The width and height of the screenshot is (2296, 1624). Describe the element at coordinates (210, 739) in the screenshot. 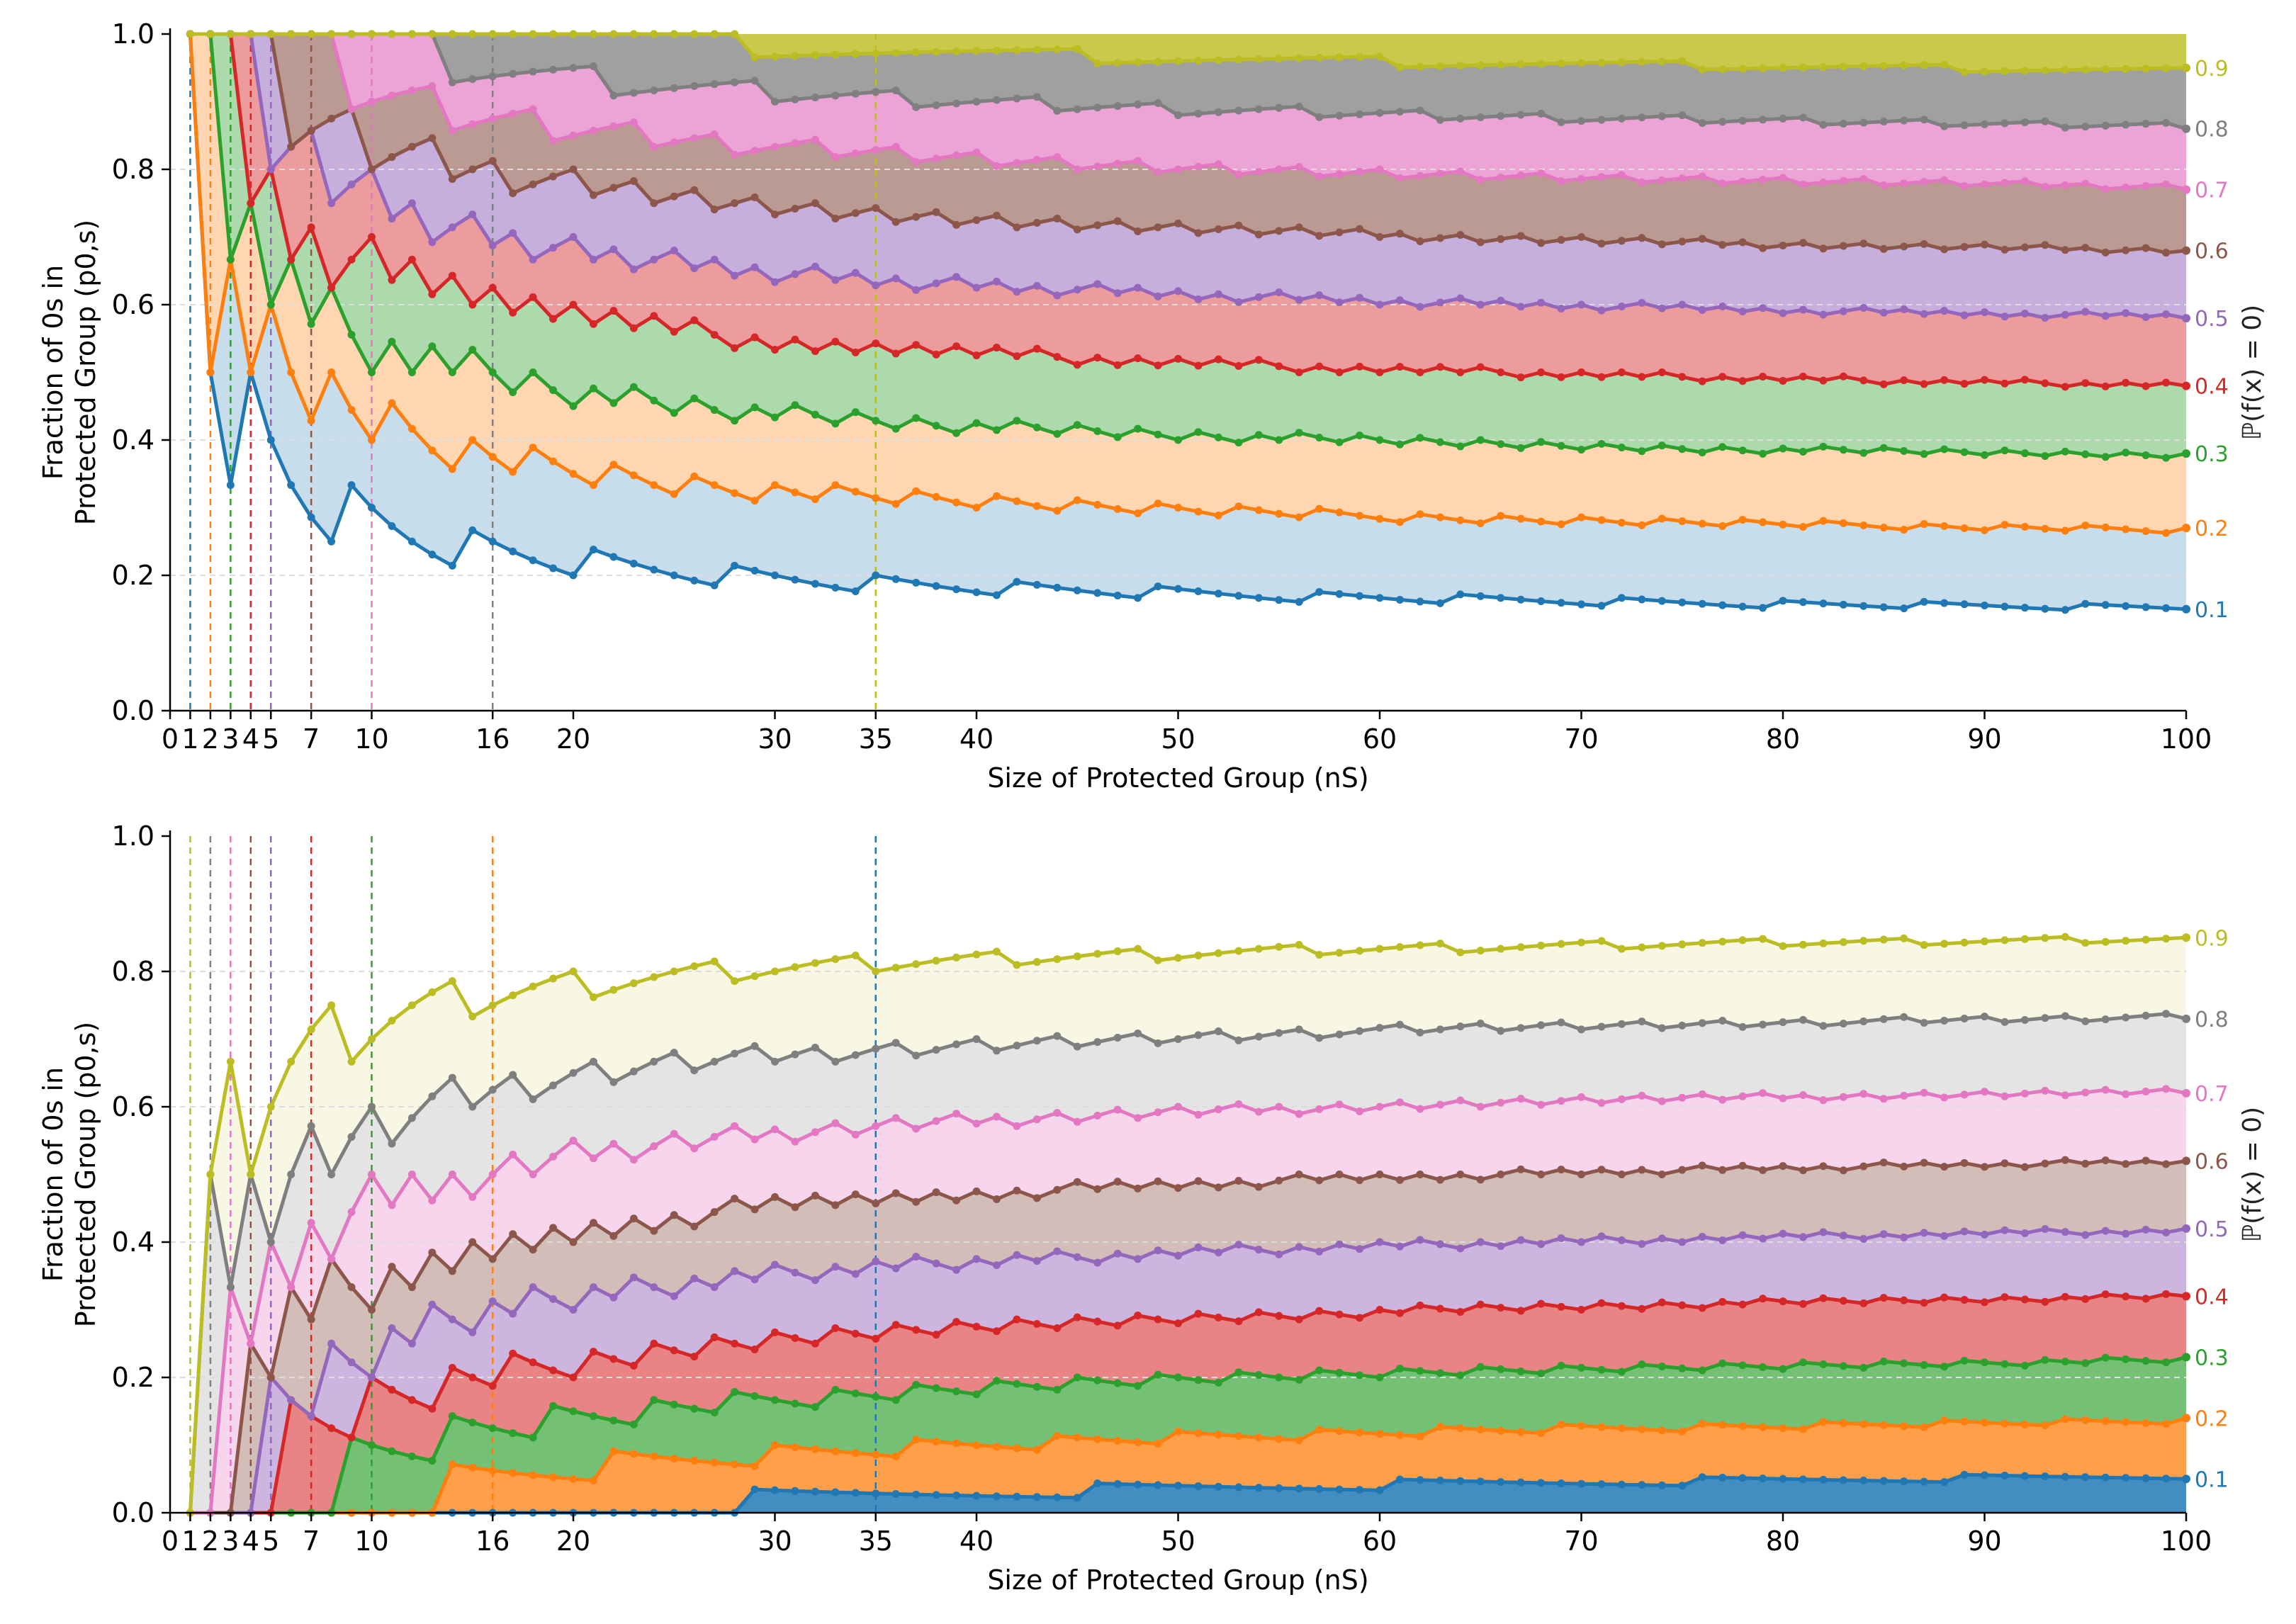

I see `x-tick-label: 2` at that location.